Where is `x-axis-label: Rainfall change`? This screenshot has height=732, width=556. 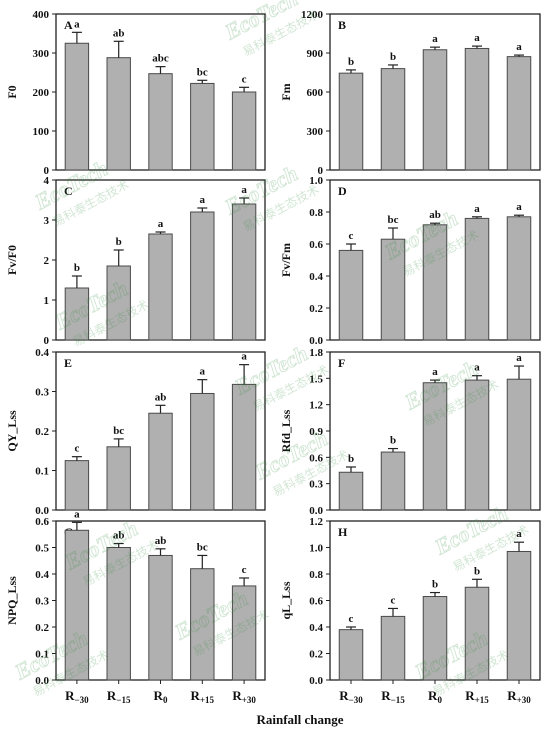
x-axis-label: Rainfall change is located at coordinates (299, 719).